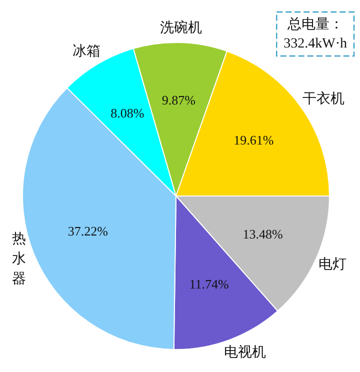  What do you see at coordinates (332, 264) in the screenshot?
I see `slice-label: 电灯` at bounding box center [332, 264].